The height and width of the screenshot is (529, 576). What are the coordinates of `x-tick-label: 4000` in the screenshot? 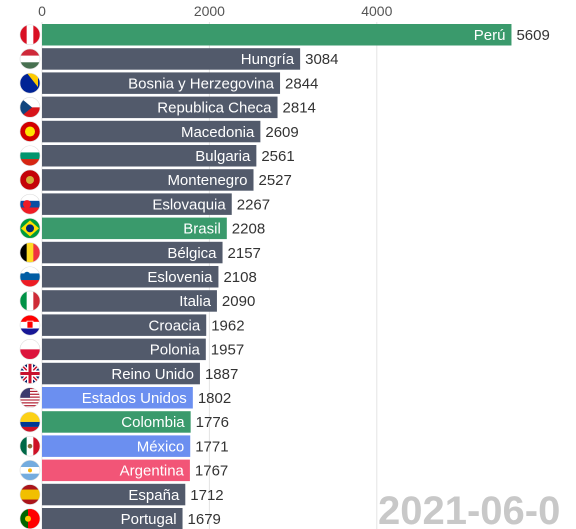 It's located at (376, 11).